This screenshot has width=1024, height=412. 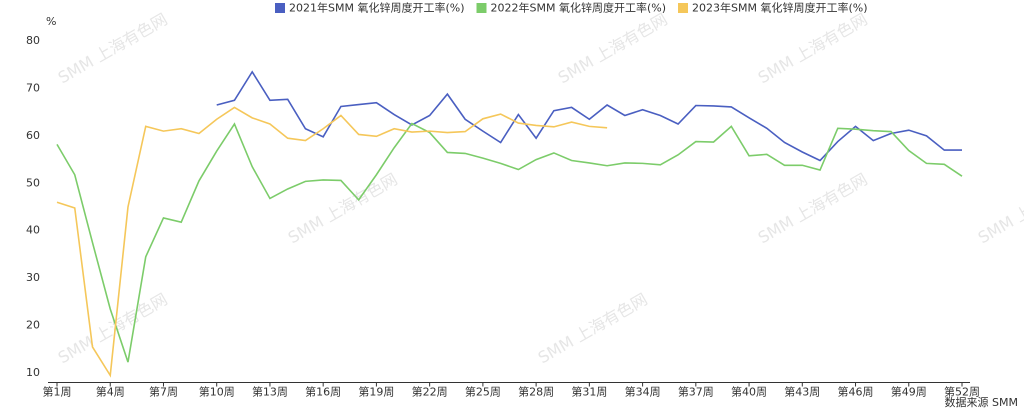 What do you see at coordinates (643, 392) in the screenshot?
I see `x-tick-label: 第34周` at bounding box center [643, 392].